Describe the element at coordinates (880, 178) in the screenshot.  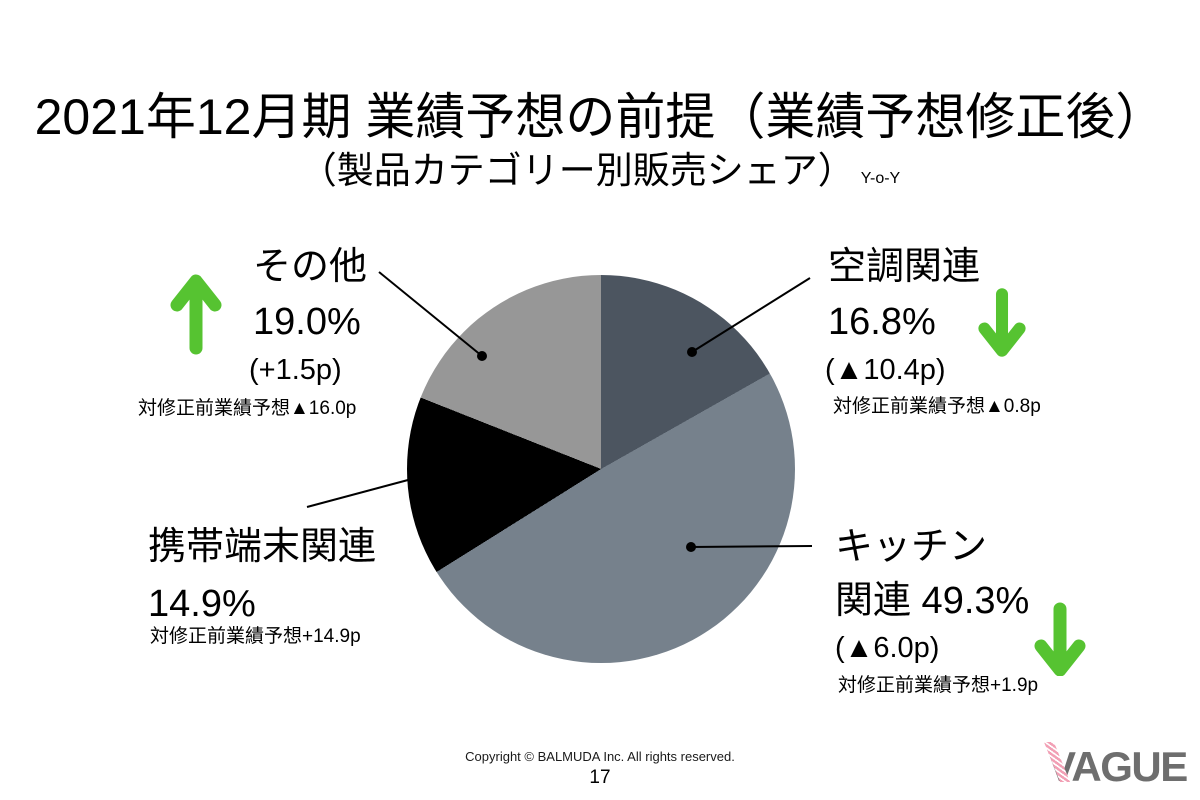
I see `subtitle-yoy-label: Y-o-Y` at that location.